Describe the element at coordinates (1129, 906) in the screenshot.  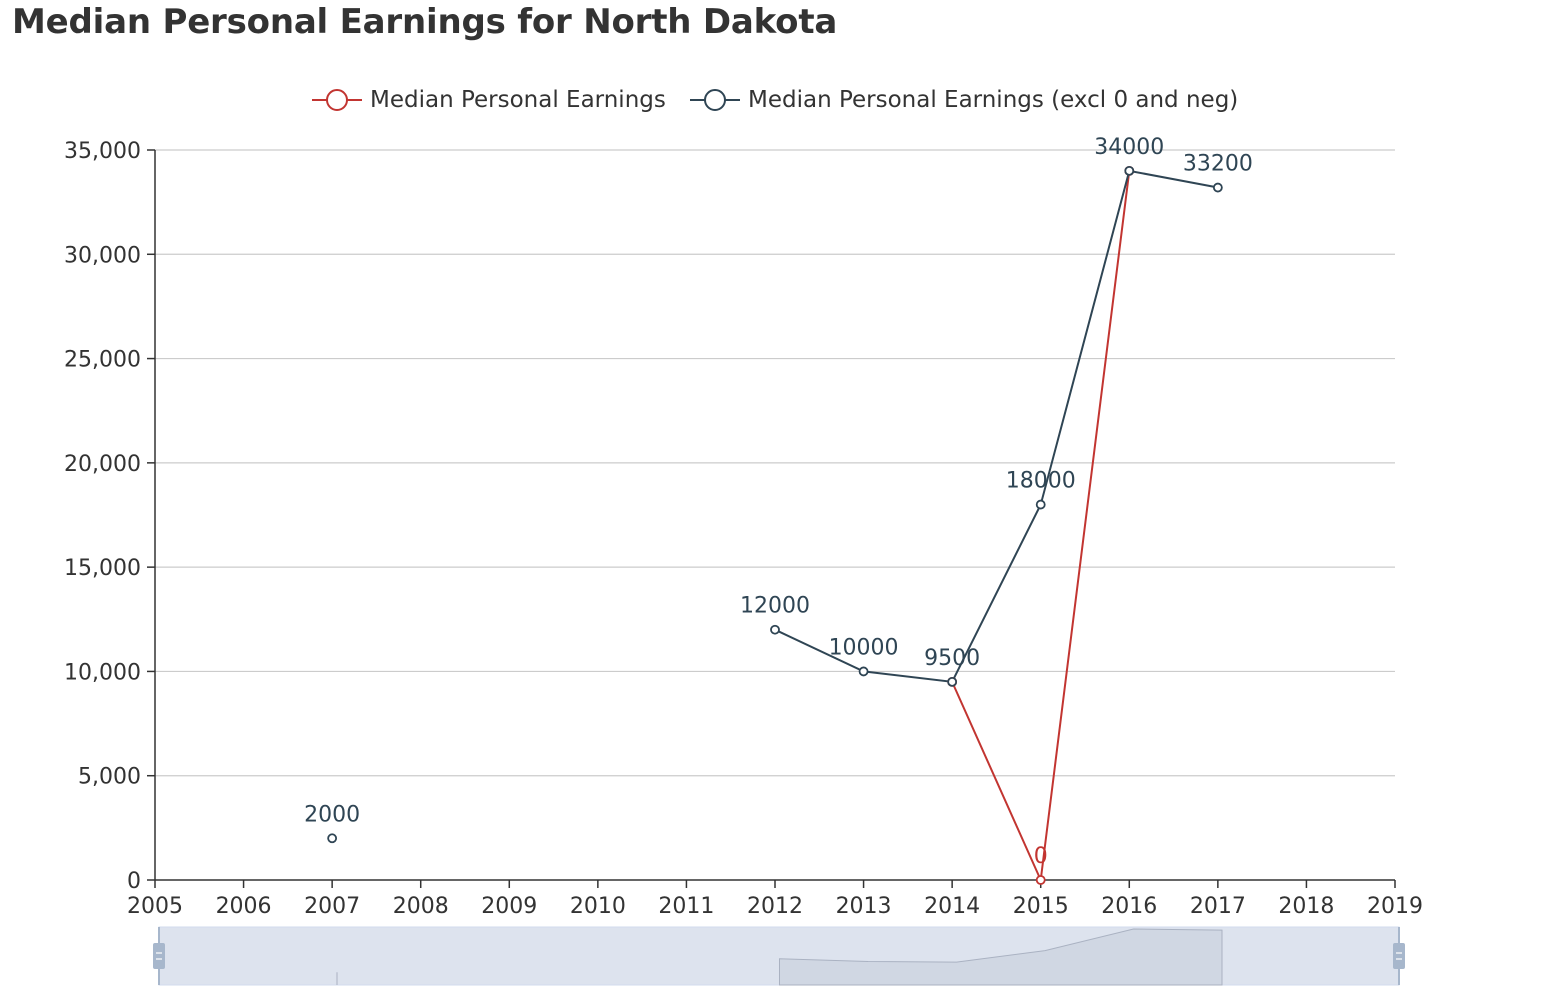
I see `x-tick-label: 2016` at that location.